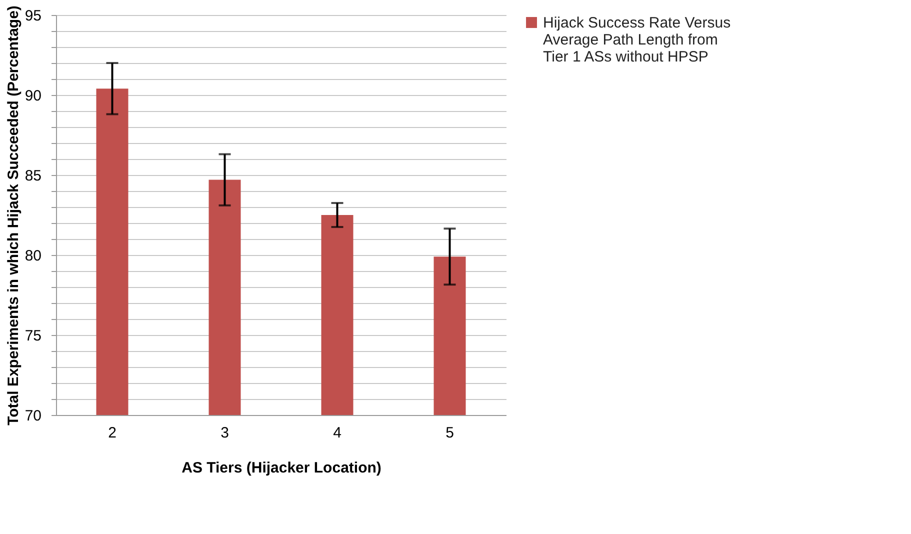 The image size is (911, 534). Describe the element at coordinates (33, 336) in the screenshot. I see `y-tick-label: 75` at that location.